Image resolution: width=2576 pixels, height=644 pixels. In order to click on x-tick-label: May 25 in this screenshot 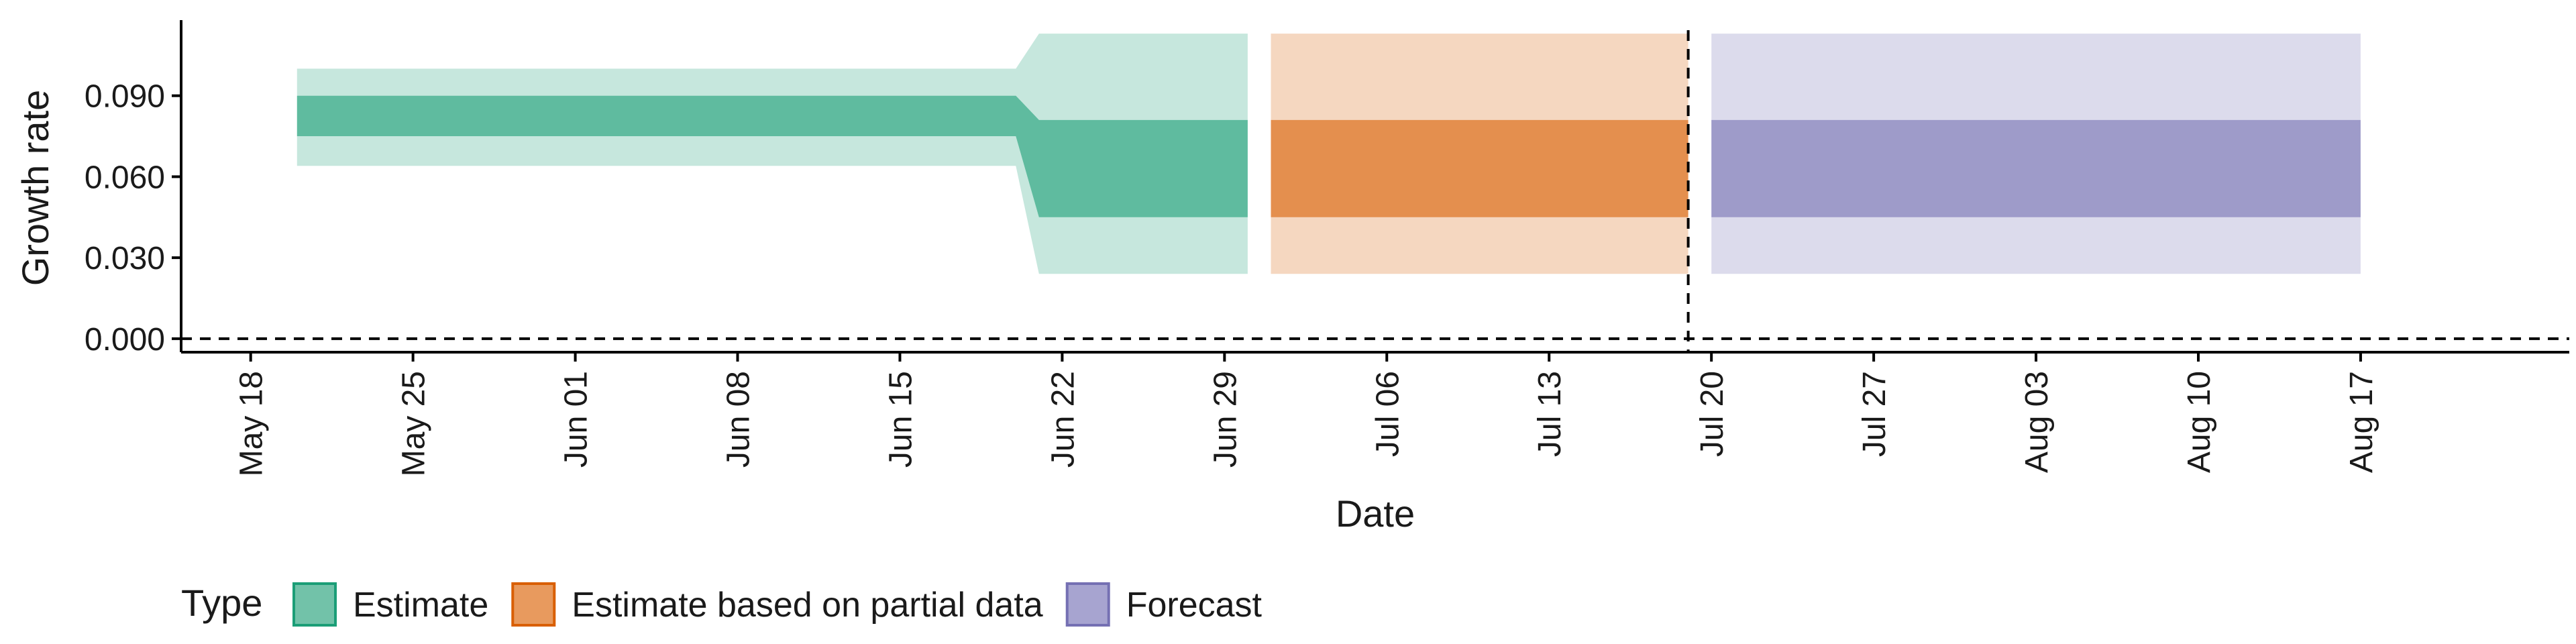, I will do `click(414, 423)`.